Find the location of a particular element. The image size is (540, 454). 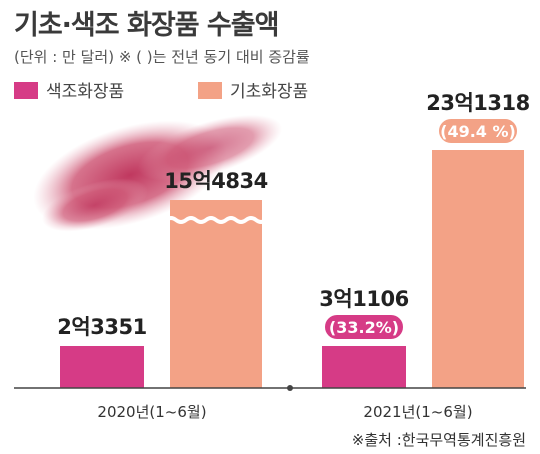

legend-label-skincare: 기초화장품 is located at coordinates (269, 92).